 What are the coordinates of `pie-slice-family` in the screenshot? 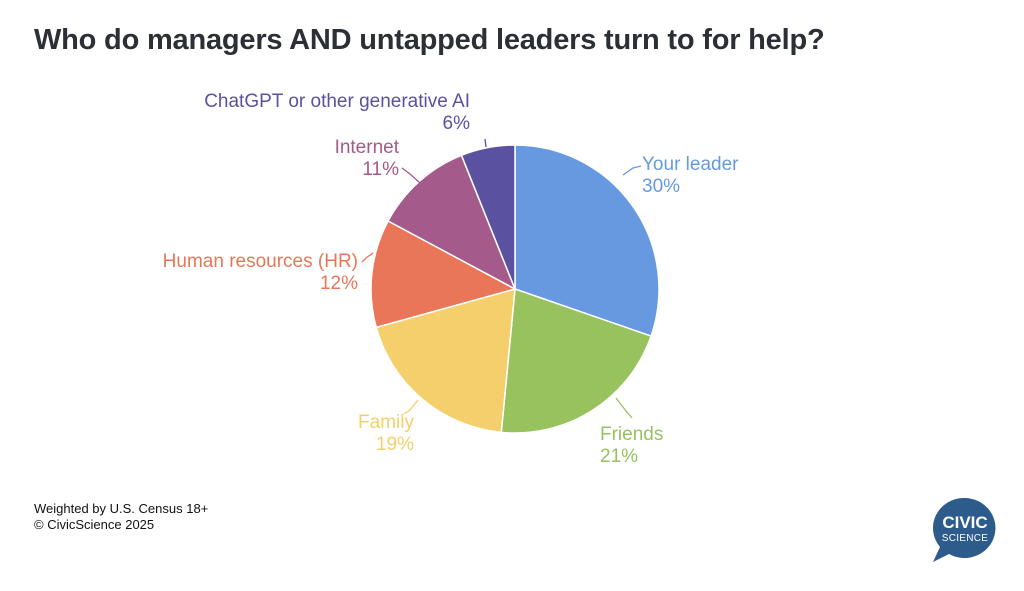 It's located at (445, 360).